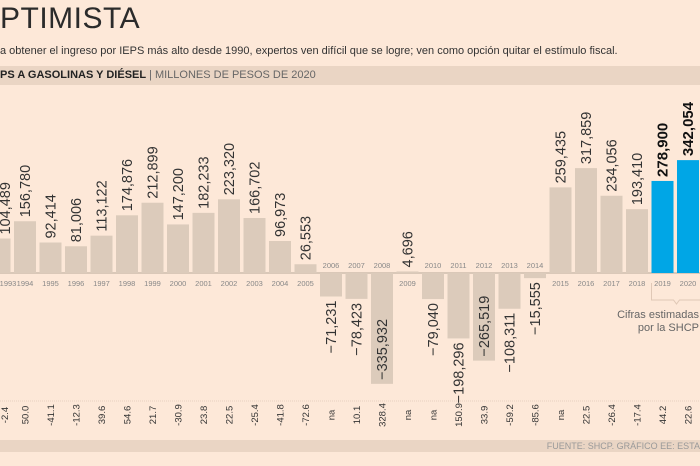  What do you see at coordinates (307, 238) in the screenshot?
I see `value-label-2005: 26,553` at bounding box center [307, 238].